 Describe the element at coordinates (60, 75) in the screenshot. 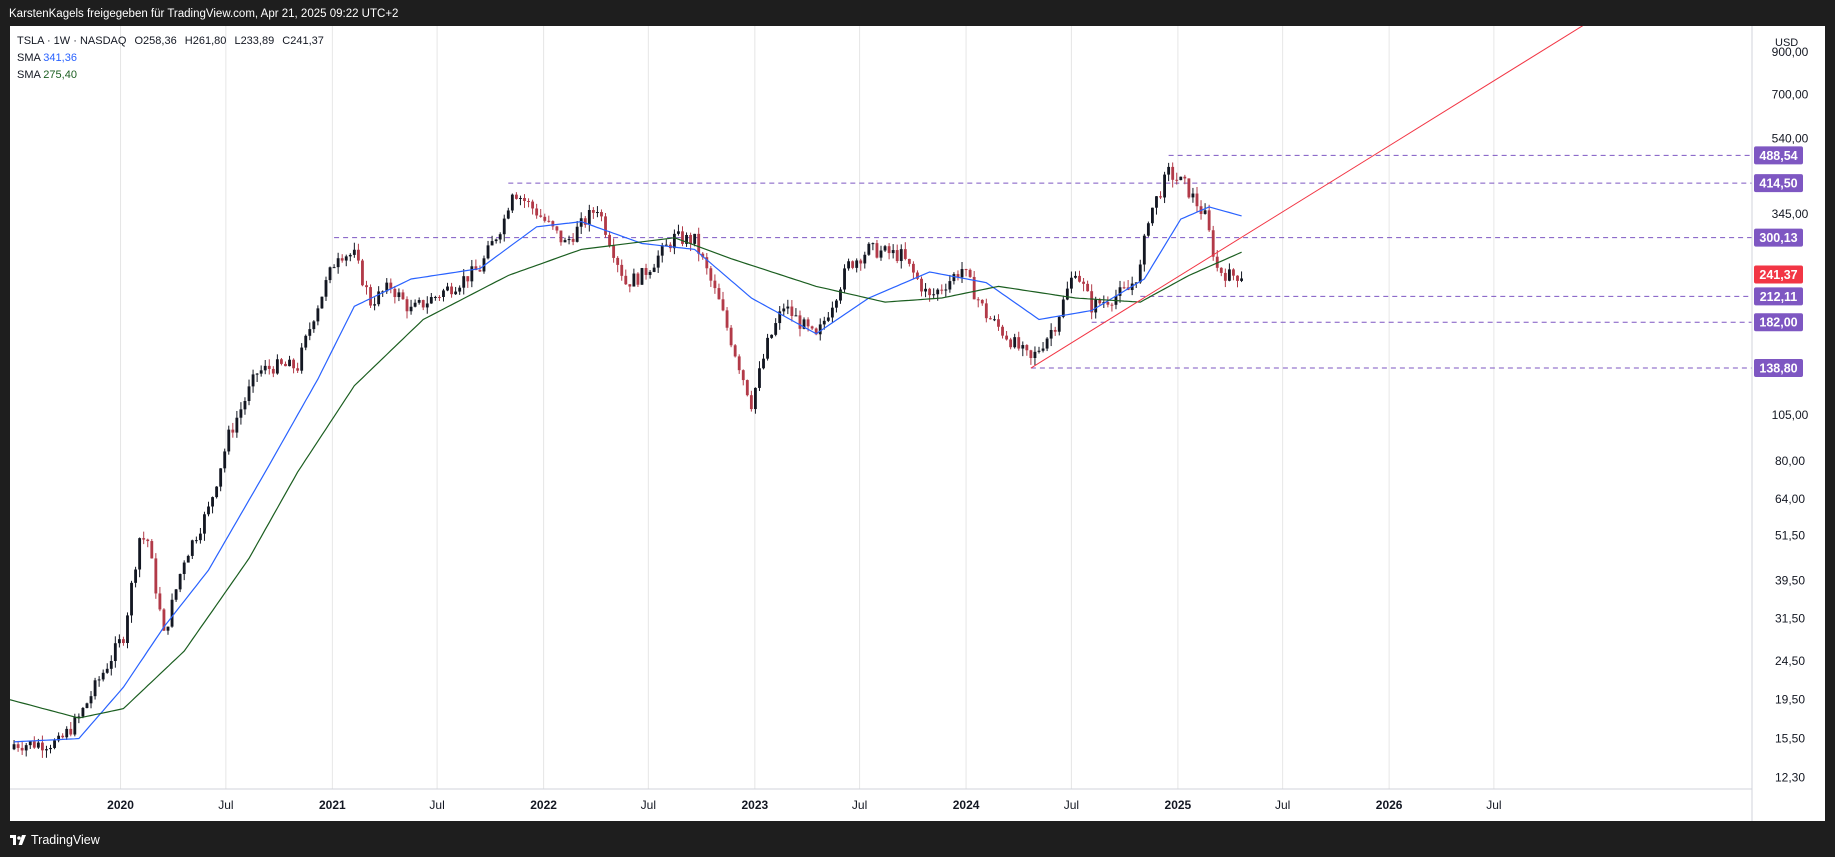

I see `legend-sma2-value: 275,40` at that location.